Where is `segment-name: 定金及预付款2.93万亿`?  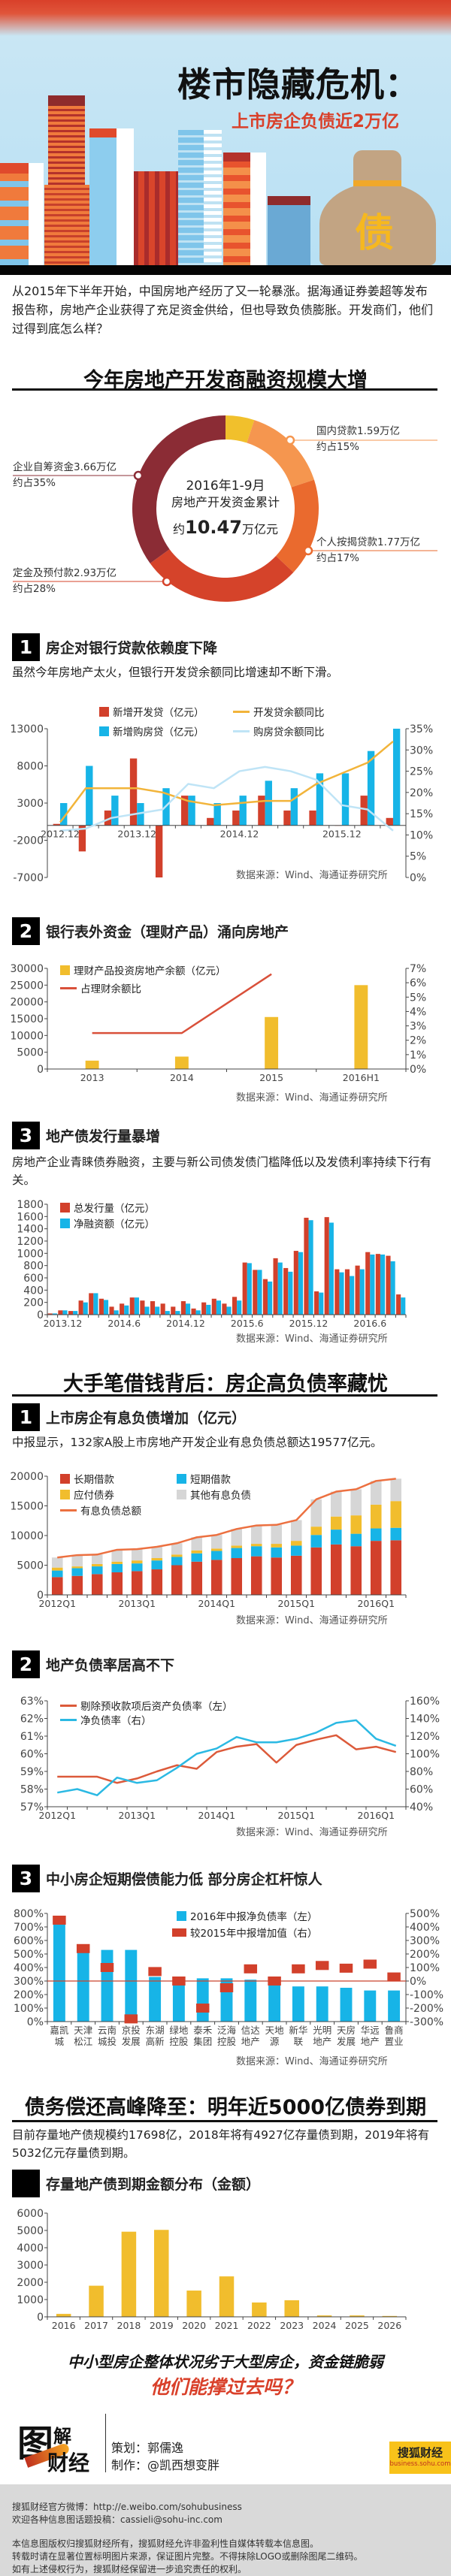 segment-name: 定金及预付款2.93万亿 is located at coordinates (65, 573).